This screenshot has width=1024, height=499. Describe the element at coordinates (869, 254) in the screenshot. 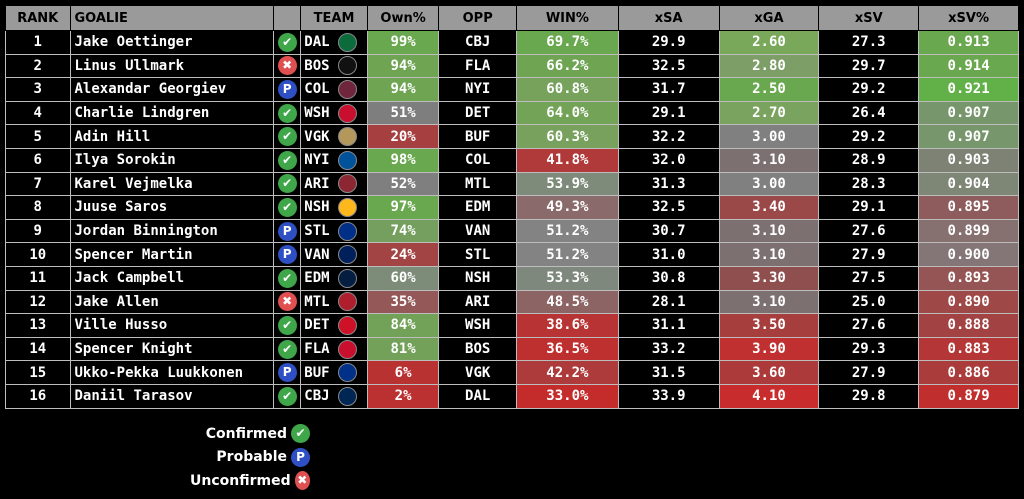

I see `xsv-cell: 27.9` at that location.